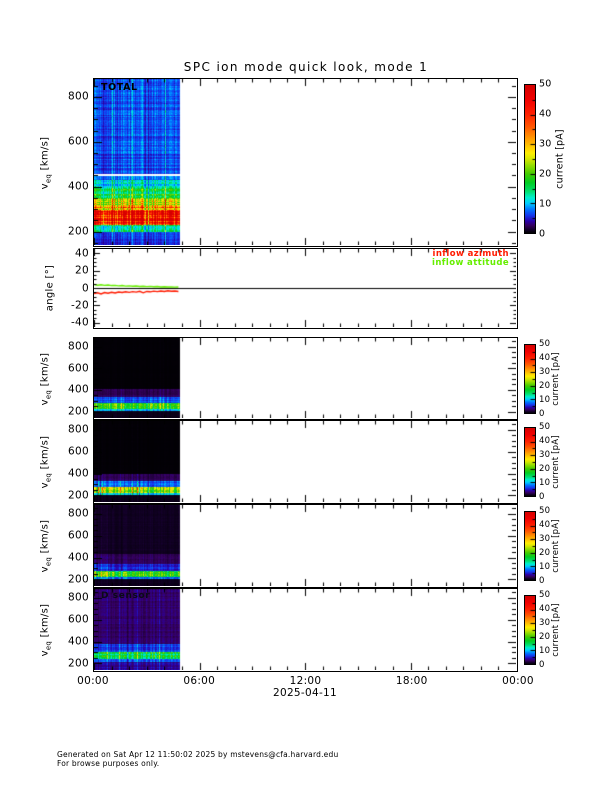 The height and width of the screenshot is (792, 612). I want to click on panel-d-sensor-spectrogram: D sensor, so click(305, 630).